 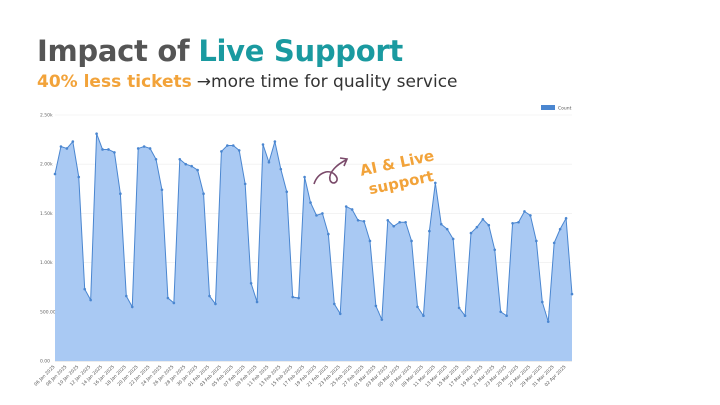 What do you see at coordinates (344, 162) in the screenshot?
I see `annotation-arrowhead` at bounding box center [344, 162].